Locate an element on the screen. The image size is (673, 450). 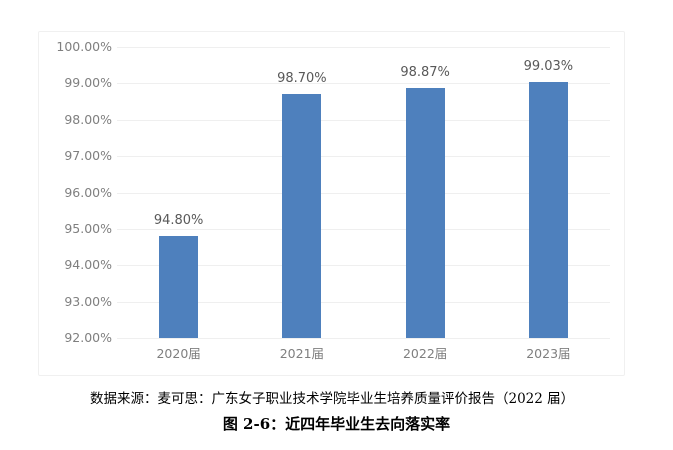
x-tick-label: 2020届 is located at coordinates (178, 353).